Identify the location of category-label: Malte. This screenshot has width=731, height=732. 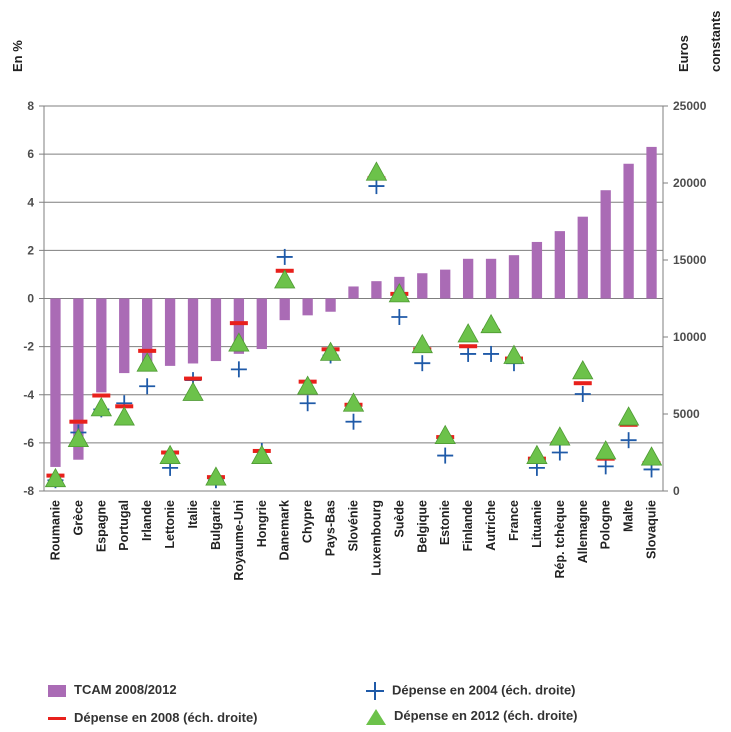
(629, 516).